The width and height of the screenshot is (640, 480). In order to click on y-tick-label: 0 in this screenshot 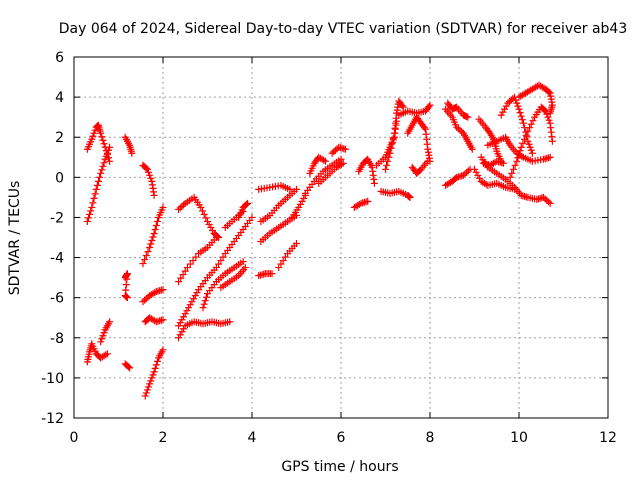, I will do `click(59, 178)`.